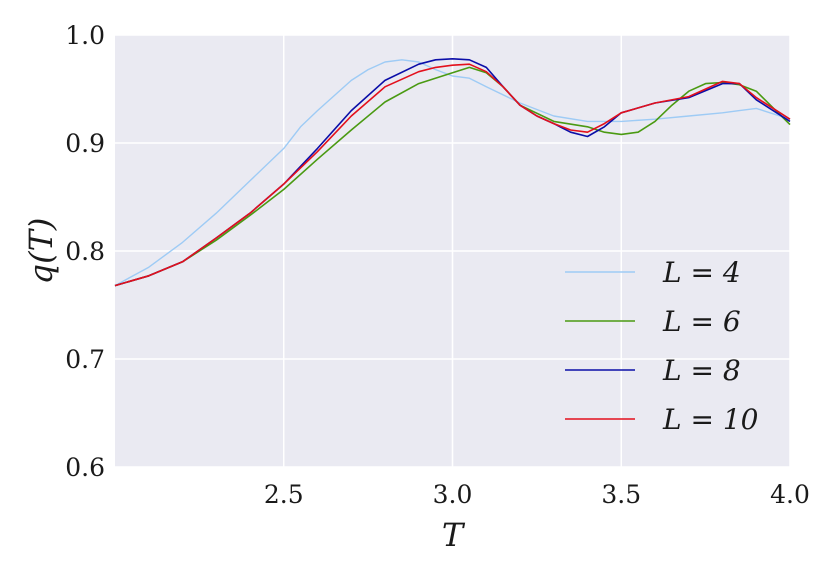 The height and width of the screenshot is (571, 830). Describe the element at coordinates (85, 143) in the screenshot. I see `y-tick-label: 0.9` at that location.